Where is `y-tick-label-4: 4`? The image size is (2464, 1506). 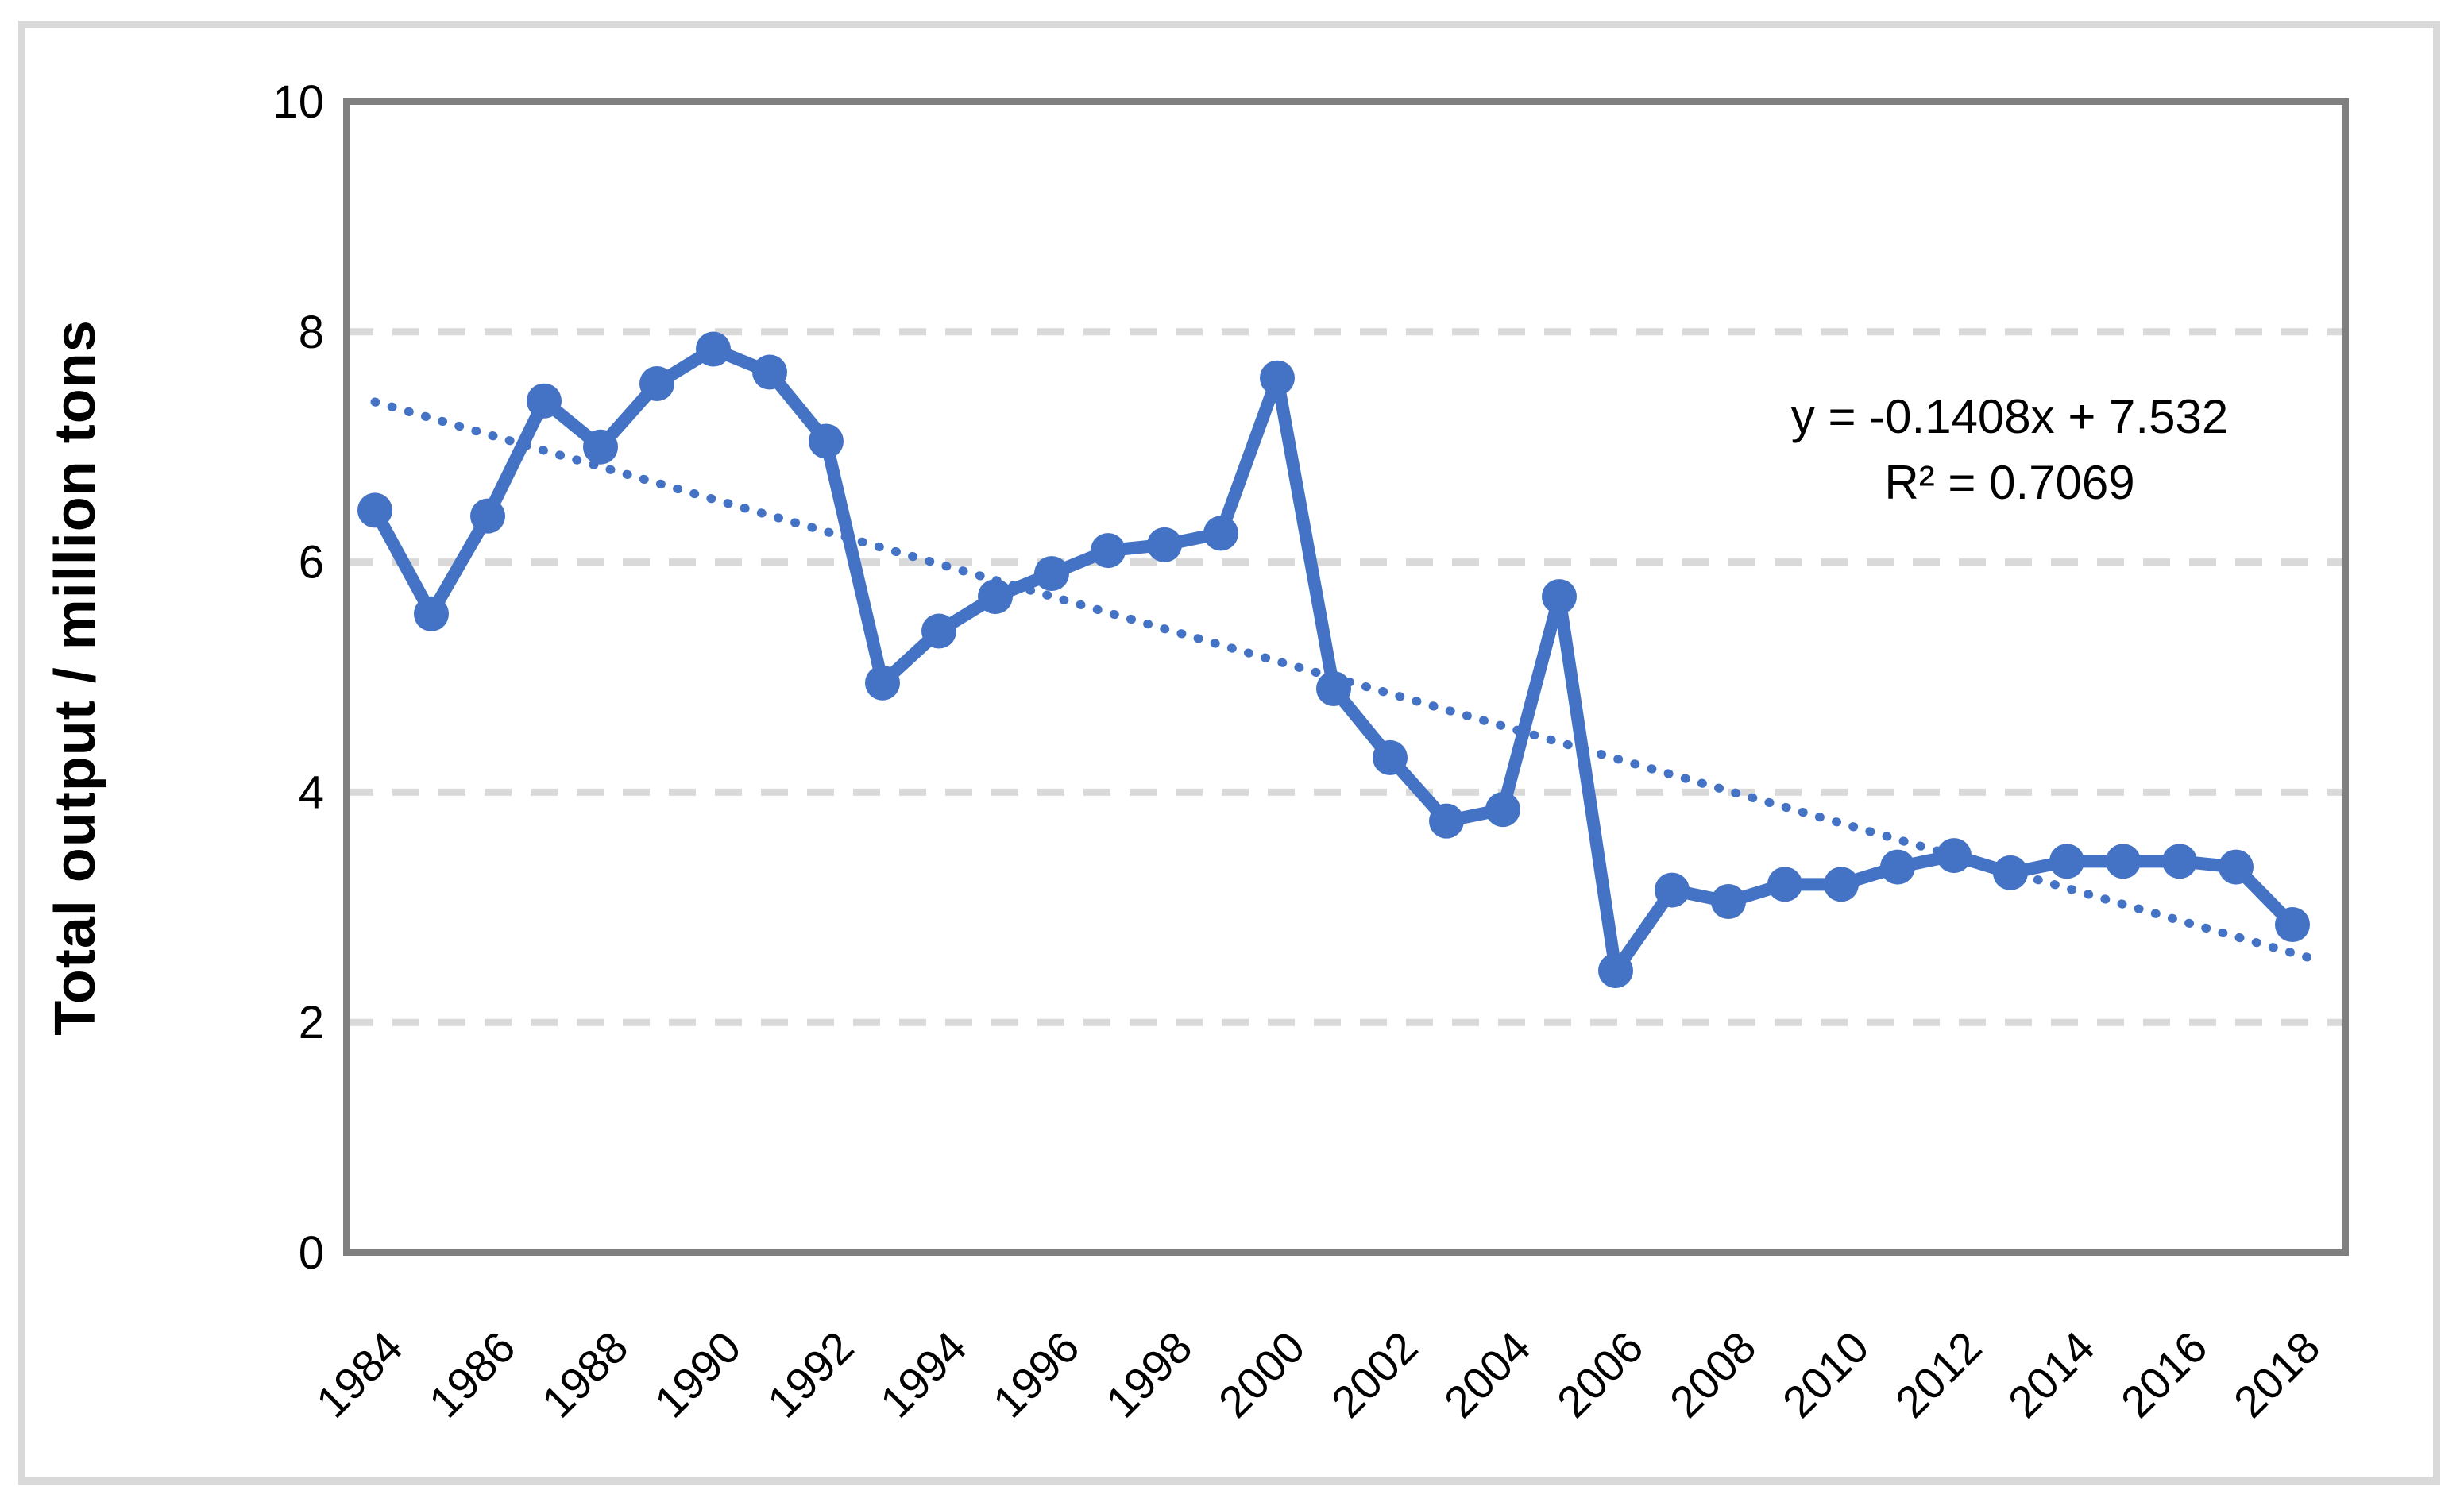 y-tick-label-4: 4 is located at coordinates (311, 792).